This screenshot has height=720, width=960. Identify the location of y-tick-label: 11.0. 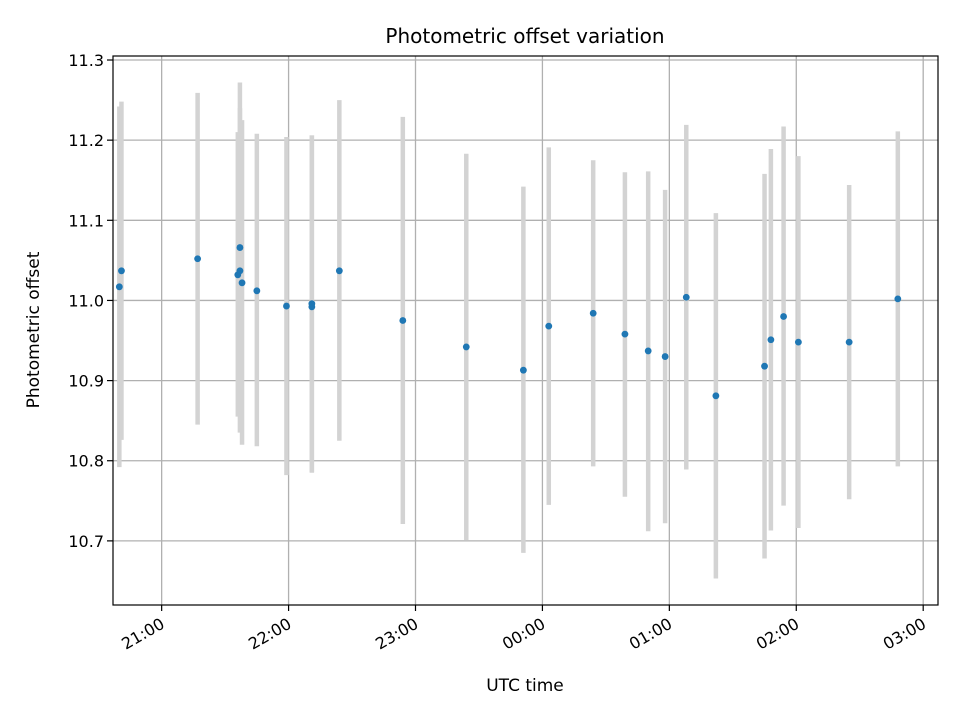
(86, 300).